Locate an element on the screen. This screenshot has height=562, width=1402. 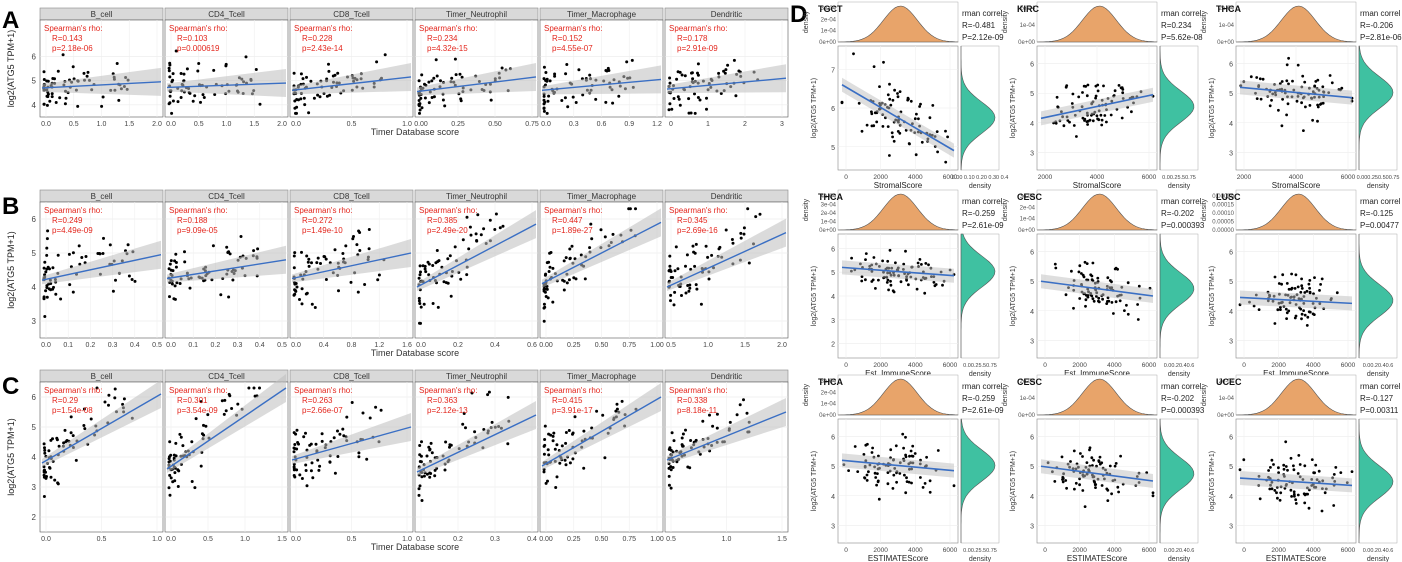
stat-p: p=1.49e-10 is located at coordinates (322, 230).